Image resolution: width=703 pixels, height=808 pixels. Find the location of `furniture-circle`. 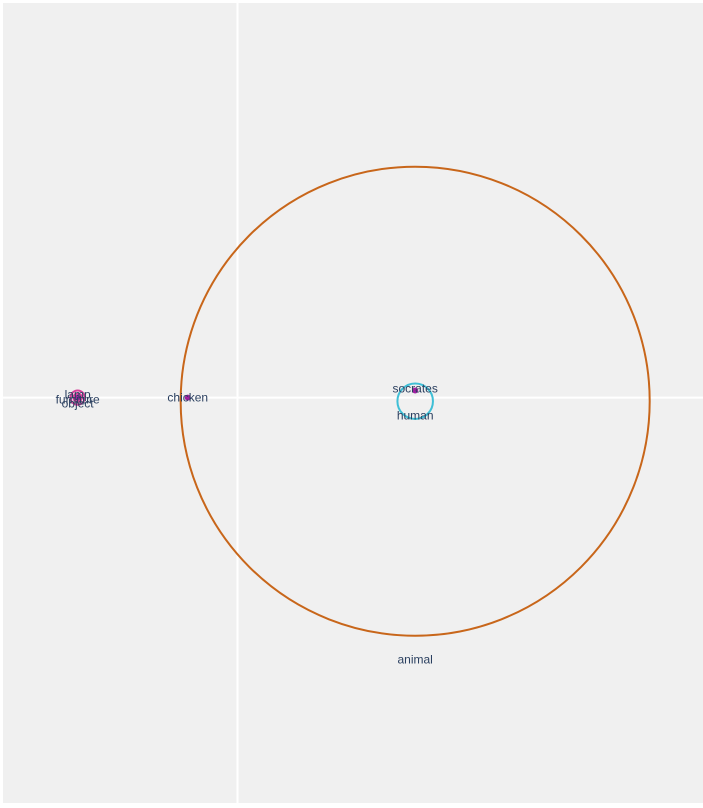

furniture-circle is located at coordinates (77, 397).